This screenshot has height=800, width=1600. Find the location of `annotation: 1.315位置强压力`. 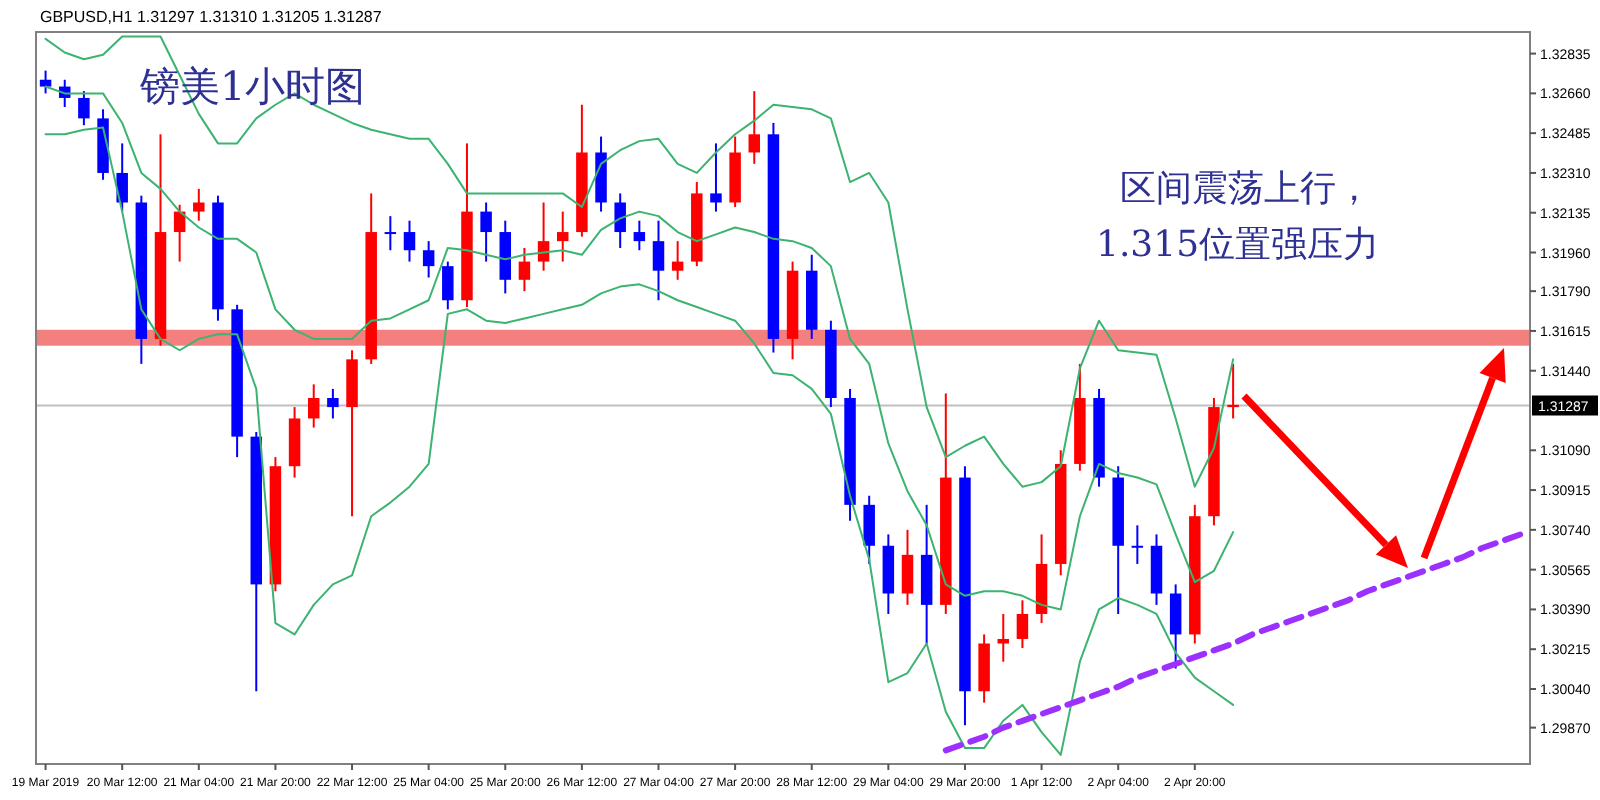

annotation: 1.315位置强压力 is located at coordinates (1238, 245).